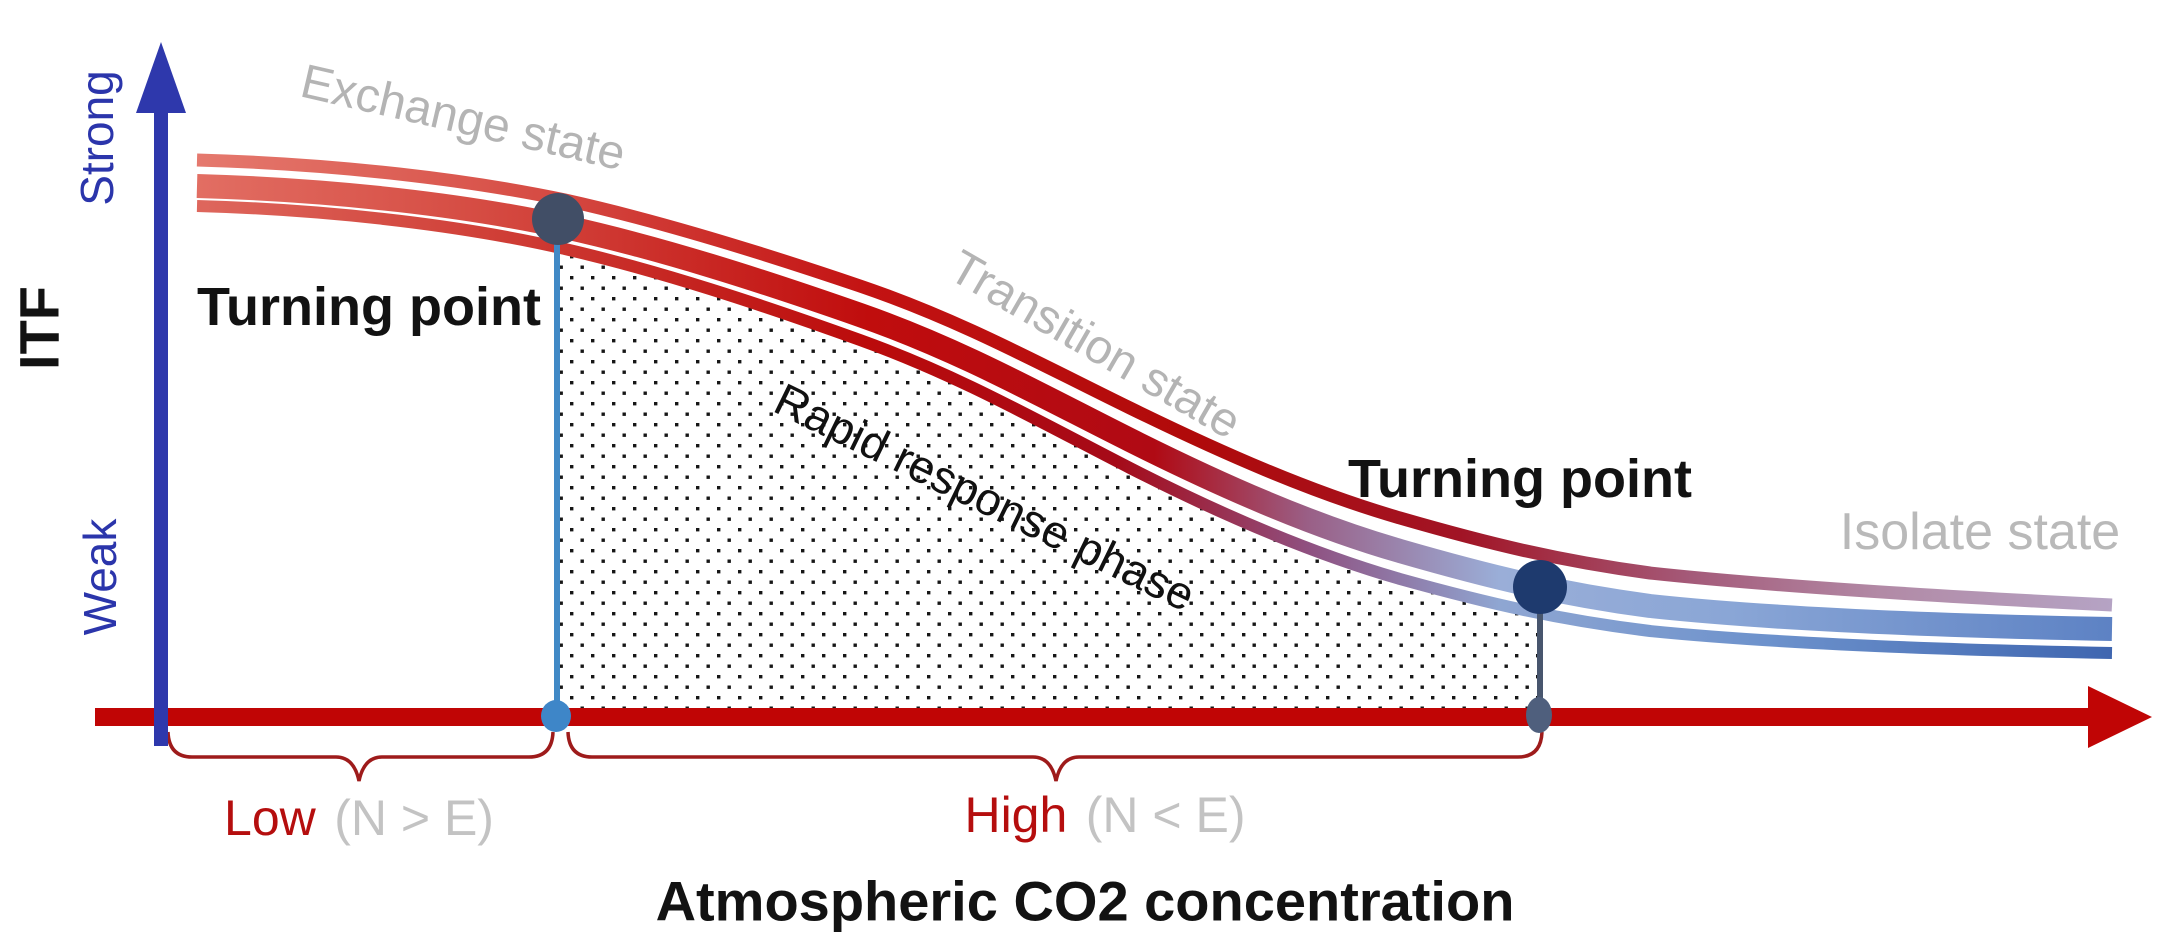 This screenshot has width=2165, height=946. I want to click on y-axis-weak-label: Weak, so click(100, 577).